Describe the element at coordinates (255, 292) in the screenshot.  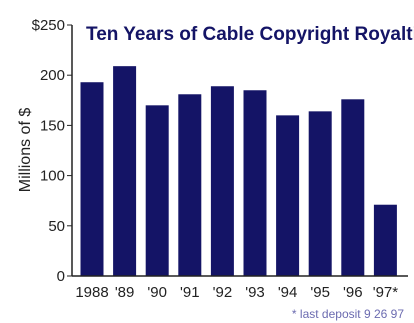
I see `x-tick-label: '93` at that location.